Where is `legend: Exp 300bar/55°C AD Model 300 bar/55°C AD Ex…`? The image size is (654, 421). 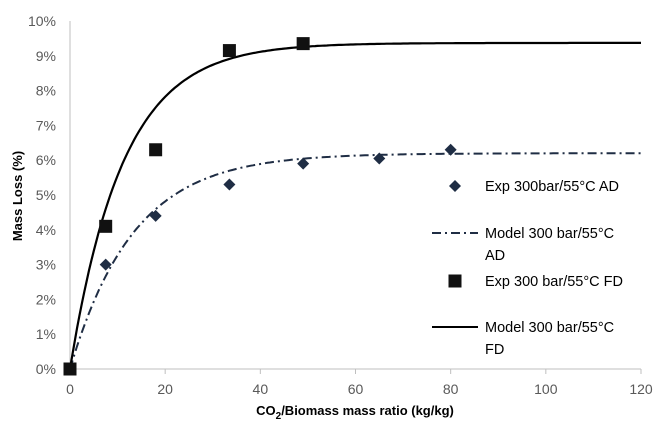
legend: Exp 300bar/55°C AD Model 300 bar/55°C AD Ex… is located at coordinates (527, 268).